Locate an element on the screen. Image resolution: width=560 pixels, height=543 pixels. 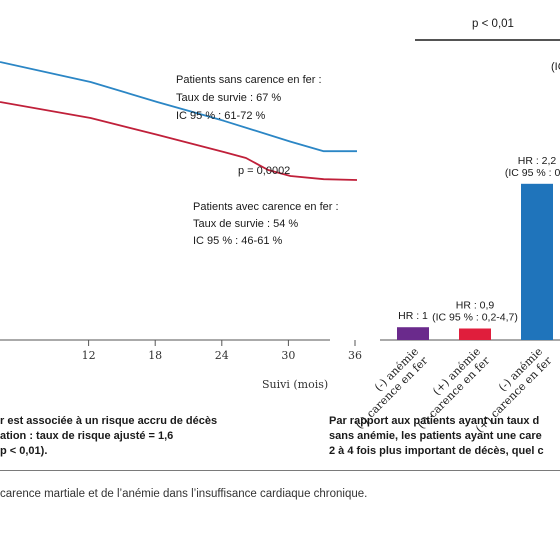
x-tick-label-18: 18 is located at coordinates (155, 355).